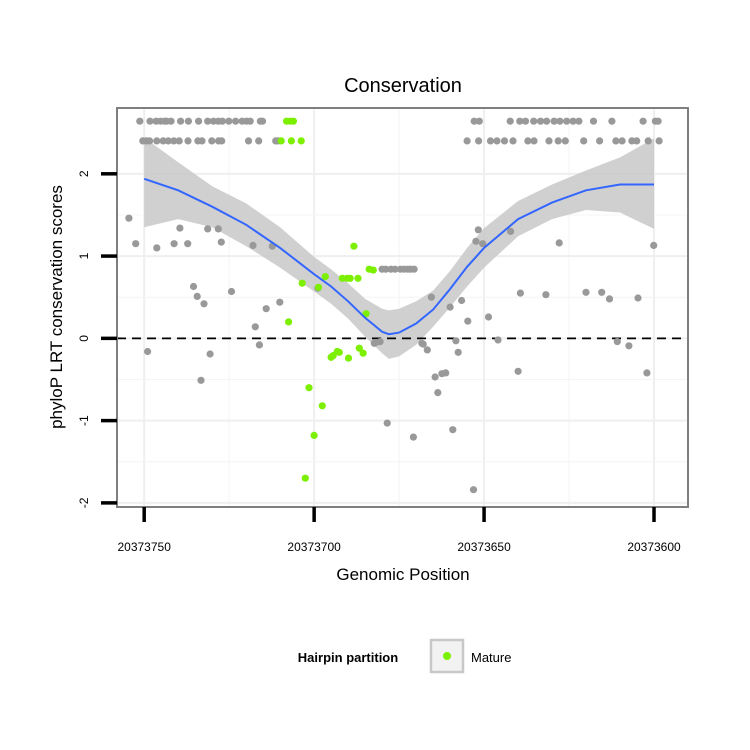 The image size is (750, 750). I want to click on x-tick-label: 20373600, so click(654, 547).